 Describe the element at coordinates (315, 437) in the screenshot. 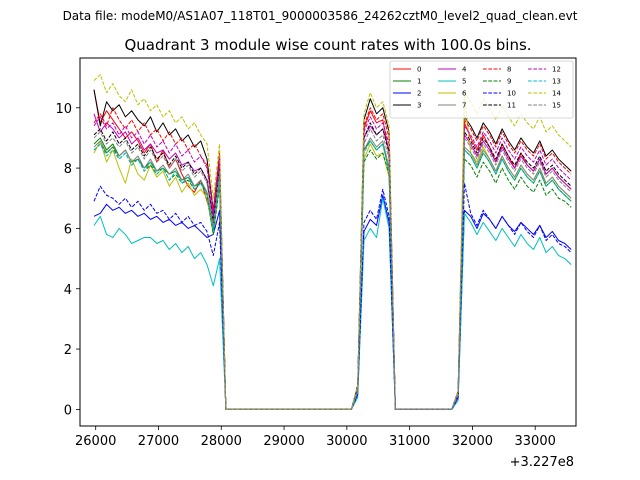

I see `x-axis: 26000 27000 28000 29000 30000 31000 32000 33000` at that location.